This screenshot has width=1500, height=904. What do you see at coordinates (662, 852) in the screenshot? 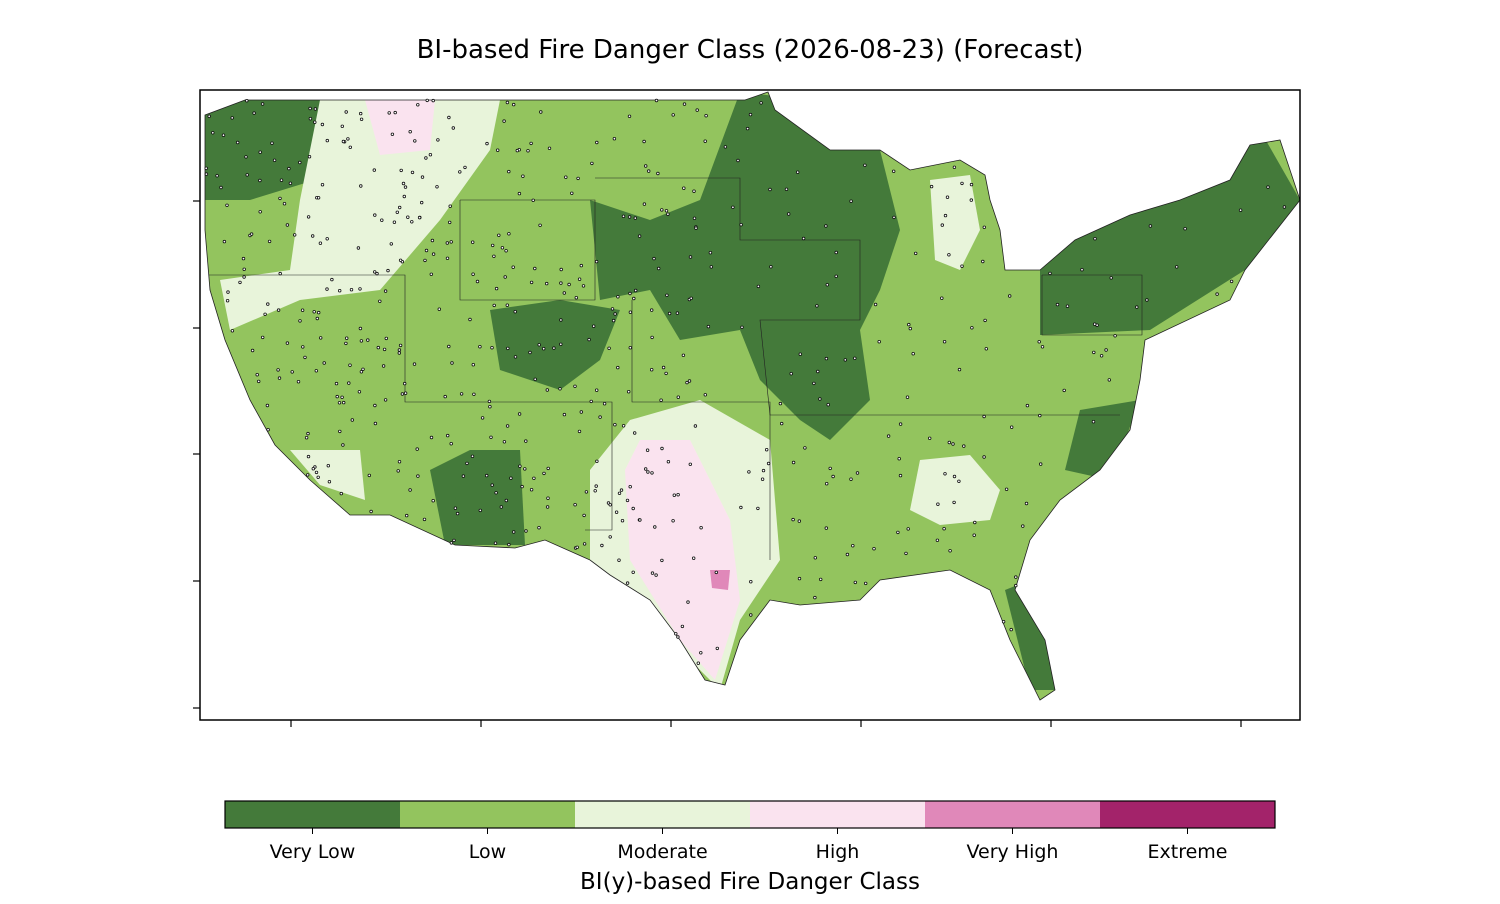
I see `colorbar-class-label: Moderate` at bounding box center [662, 852].